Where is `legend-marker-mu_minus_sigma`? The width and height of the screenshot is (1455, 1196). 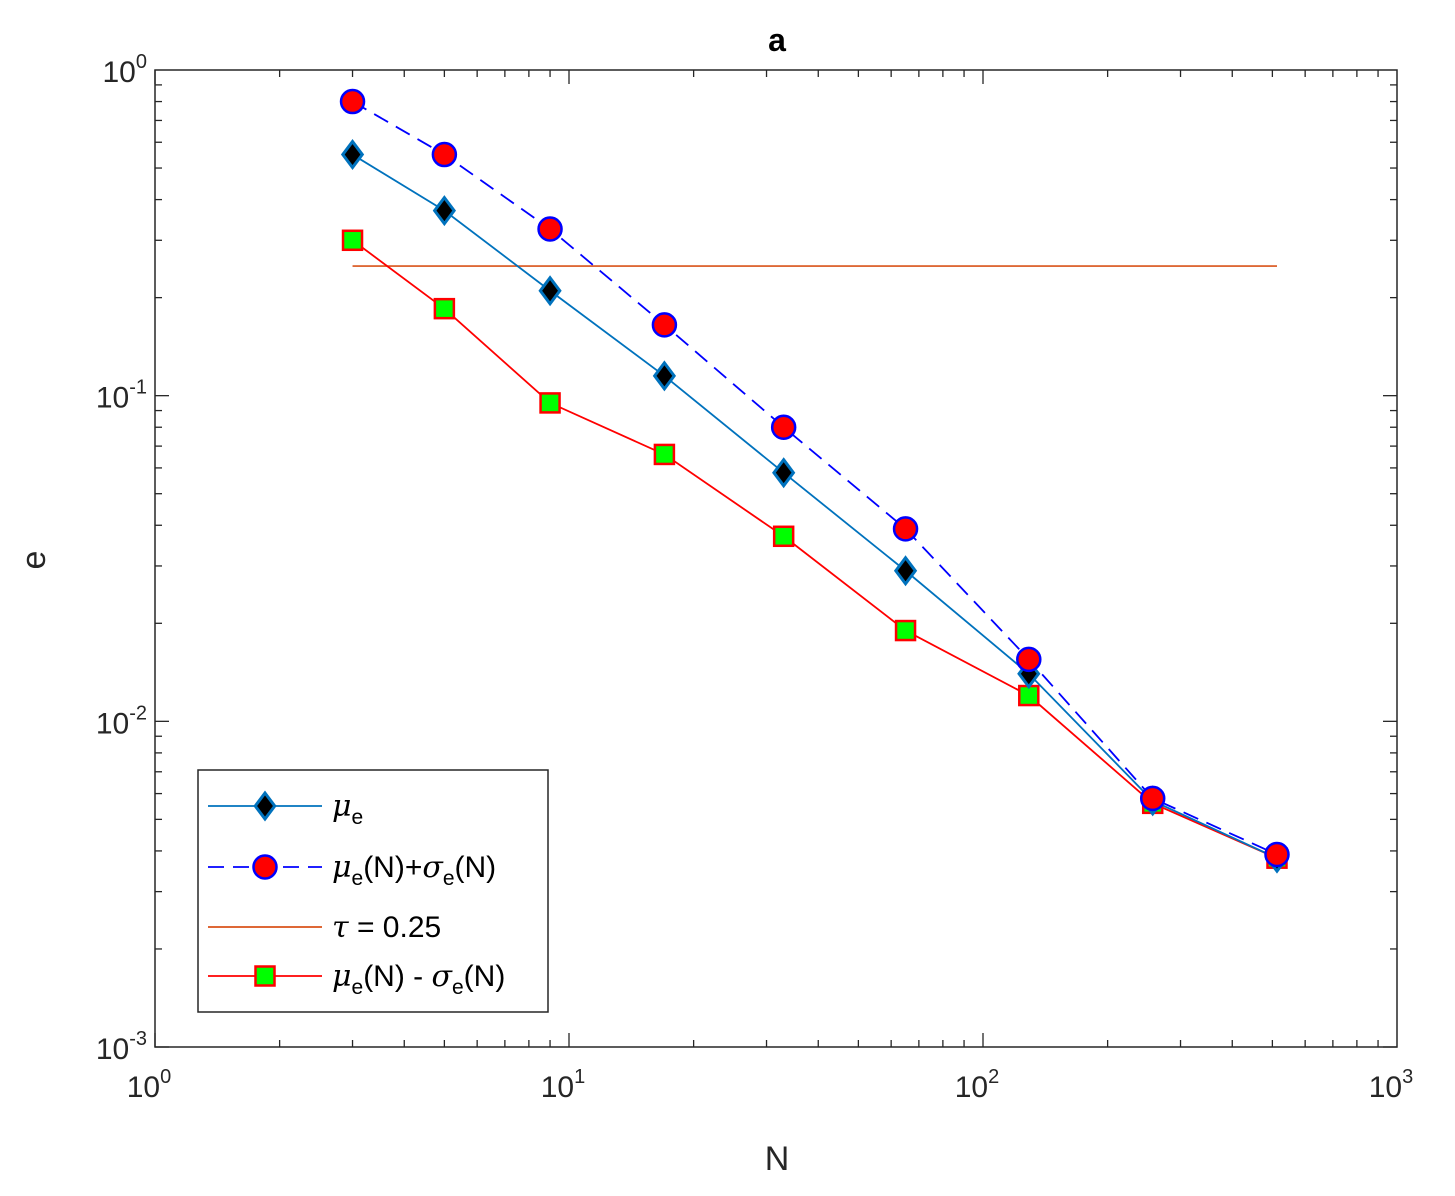 legend-marker-mu_minus_sigma is located at coordinates (265, 976).